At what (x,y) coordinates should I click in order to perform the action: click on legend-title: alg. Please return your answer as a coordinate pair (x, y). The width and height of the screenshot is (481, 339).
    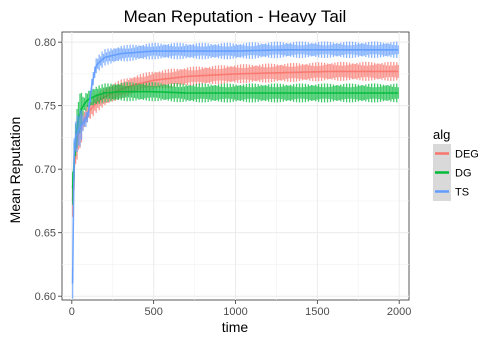
    Looking at the image, I should click on (441, 134).